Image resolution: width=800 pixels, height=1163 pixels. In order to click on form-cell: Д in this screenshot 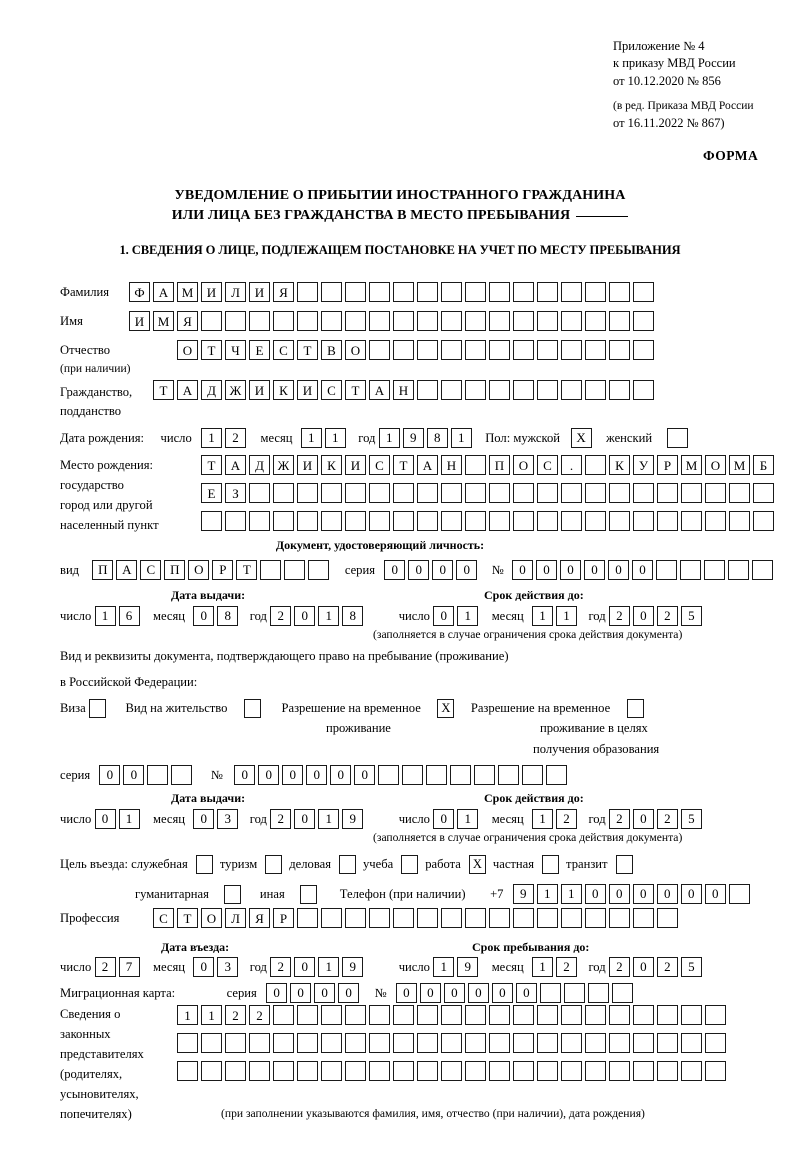, I will do `click(211, 390)`.